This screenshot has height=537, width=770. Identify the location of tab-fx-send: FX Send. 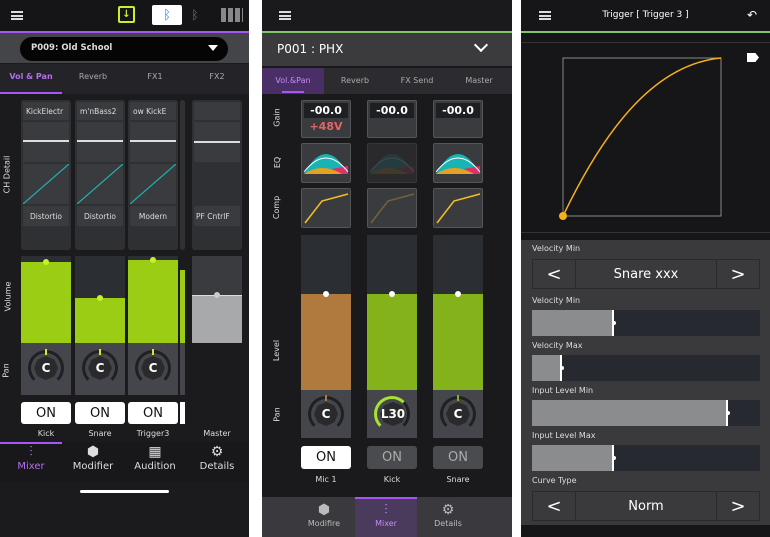
(417, 80).